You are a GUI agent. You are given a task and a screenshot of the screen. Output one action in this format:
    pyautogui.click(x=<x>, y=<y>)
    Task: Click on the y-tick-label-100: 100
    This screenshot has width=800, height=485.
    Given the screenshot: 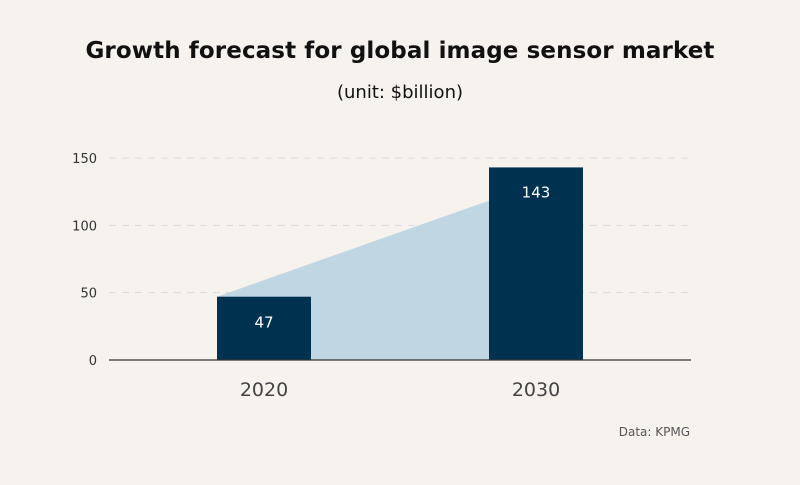 What is the action you would take?
    pyautogui.click(x=84, y=226)
    